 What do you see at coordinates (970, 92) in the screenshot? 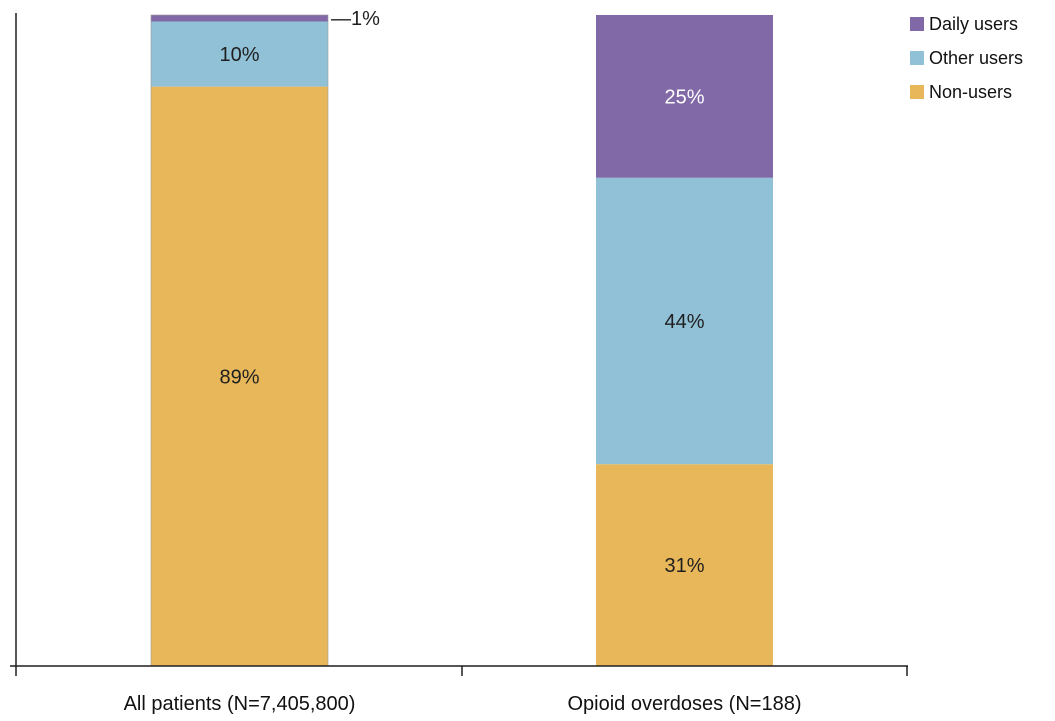
I see `legend-label: Non-users` at bounding box center [970, 92].